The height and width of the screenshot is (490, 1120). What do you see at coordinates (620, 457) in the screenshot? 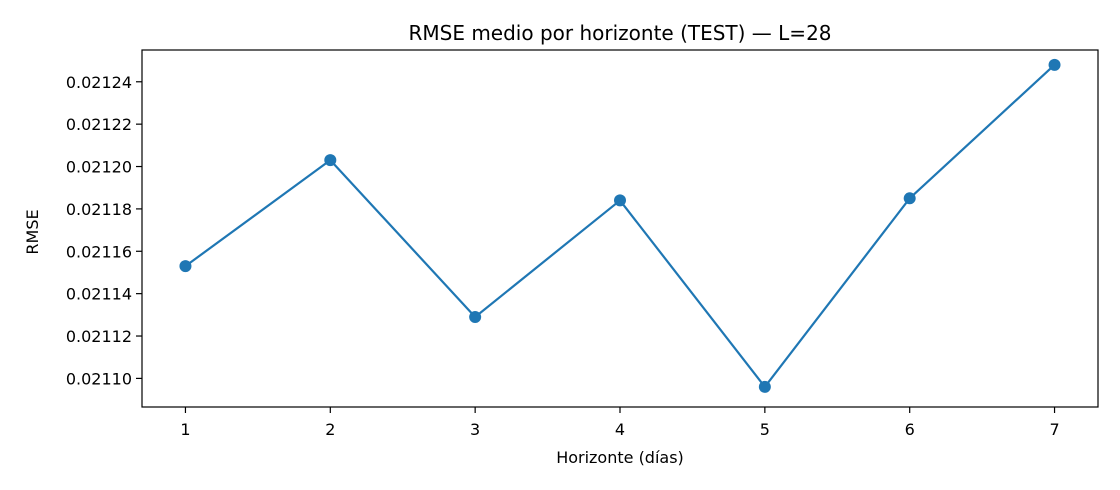
I see `x-axis-label: Horizonte (días)` at bounding box center [620, 457].